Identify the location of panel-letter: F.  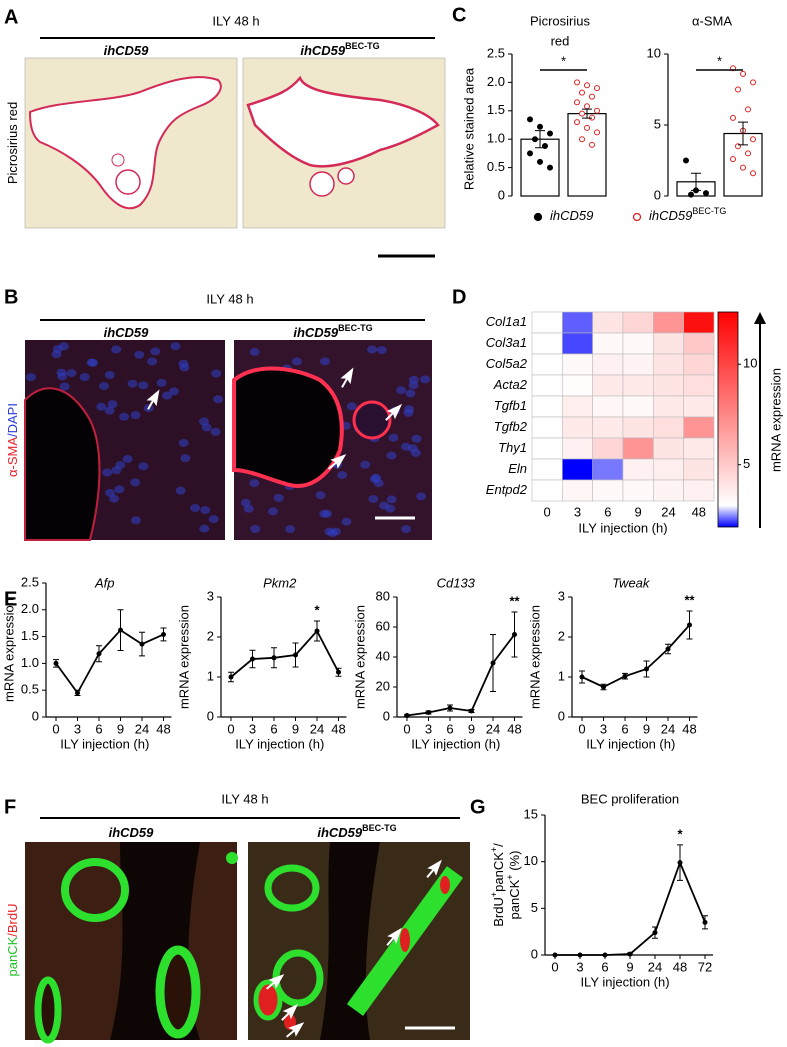
(10, 807).